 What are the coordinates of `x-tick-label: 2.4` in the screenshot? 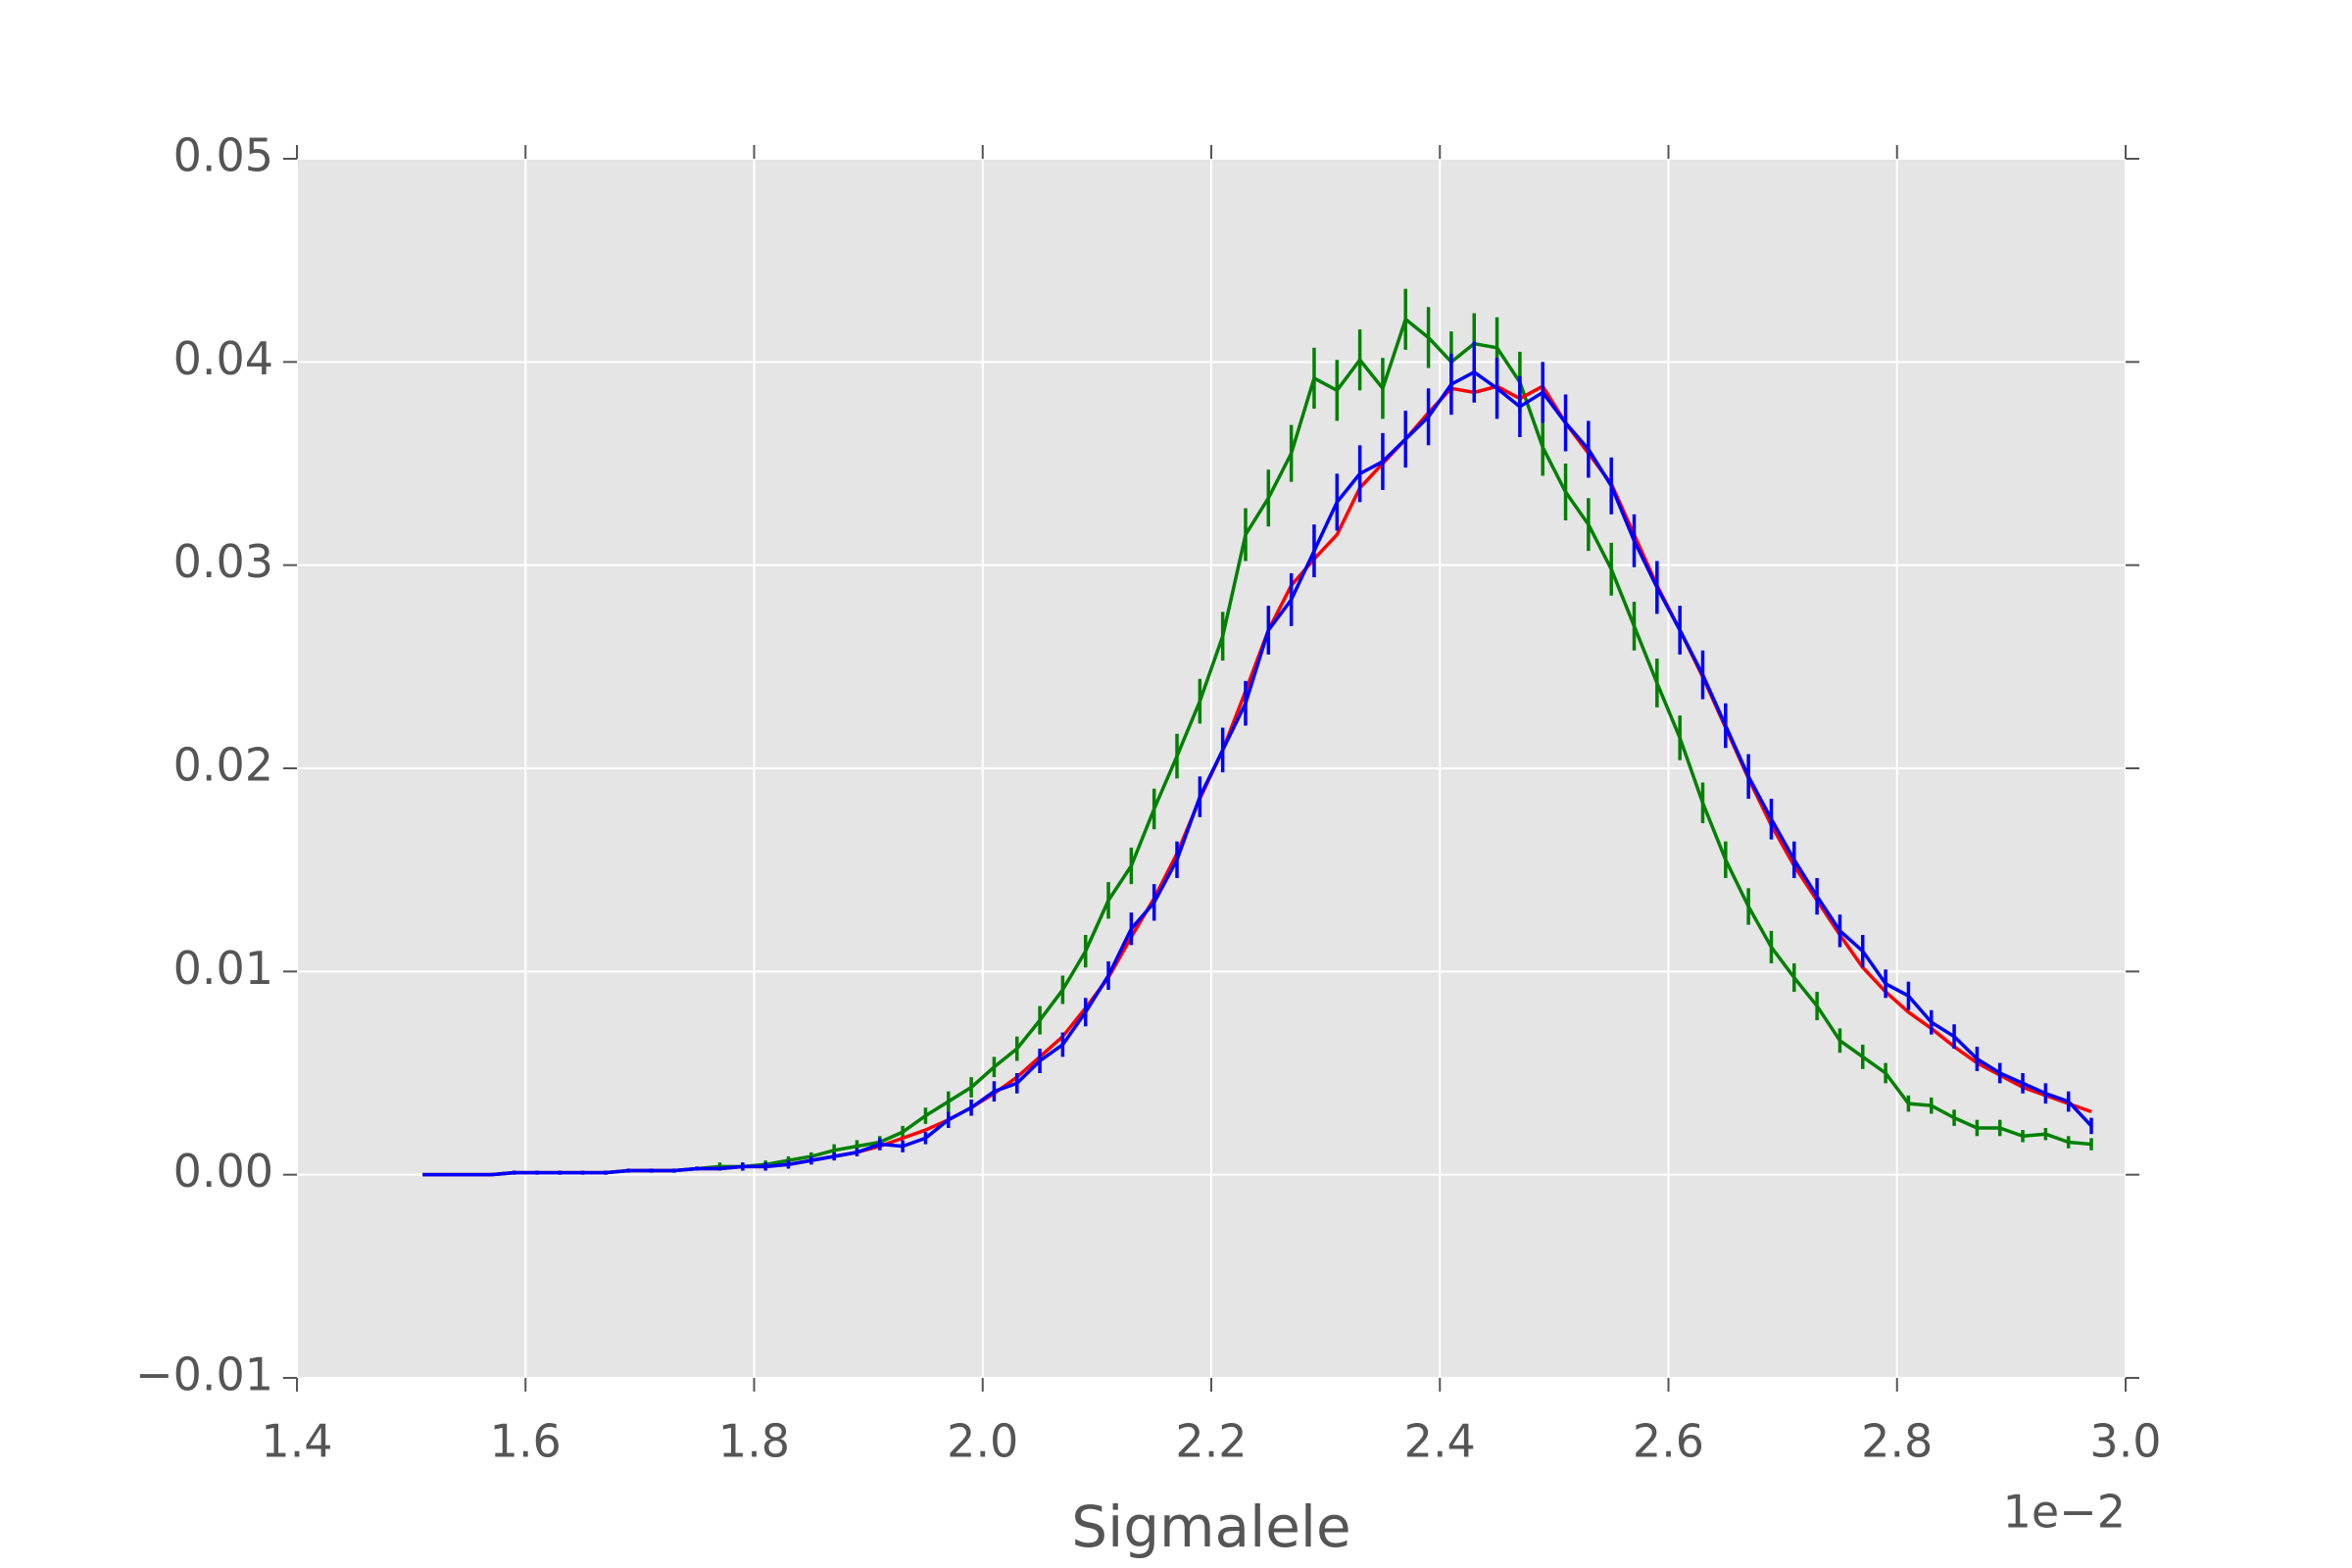 It's located at (1440, 1441).